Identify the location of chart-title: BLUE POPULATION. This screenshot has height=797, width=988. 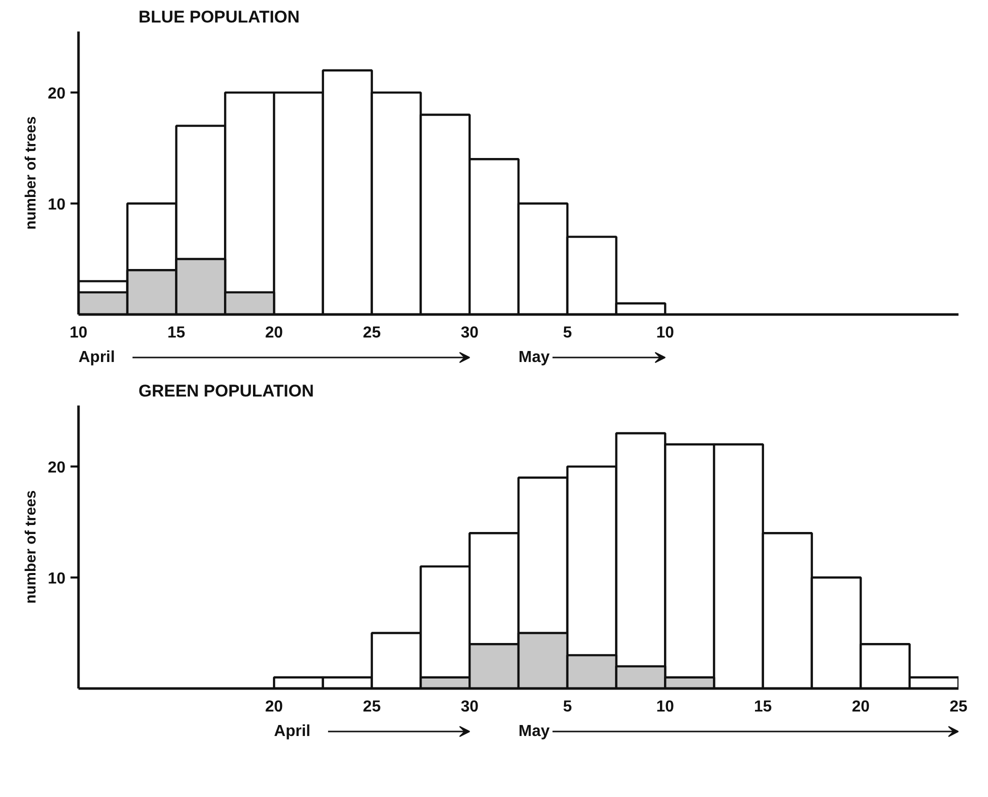
(219, 17).